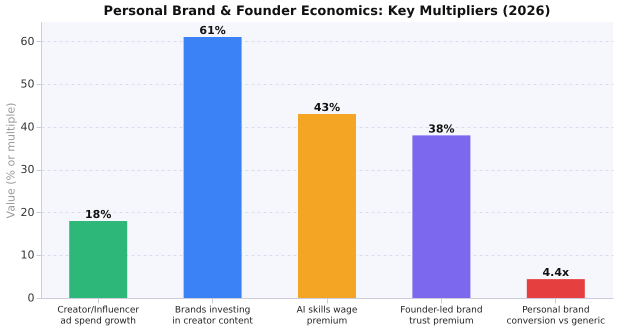  Describe the element at coordinates (212, 30) in the screenshot. I see `data-label: 61%` at that location.